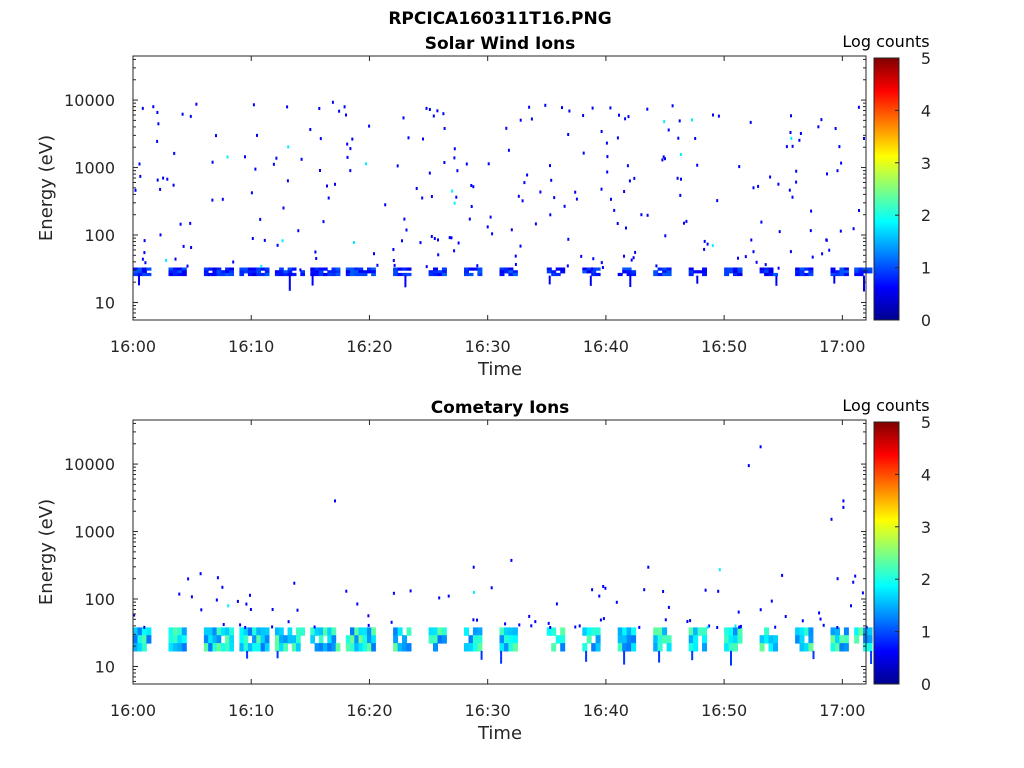 The image size is (1024, 768). I want to click on colorbar-tick-label: 4, so click(926, 110).